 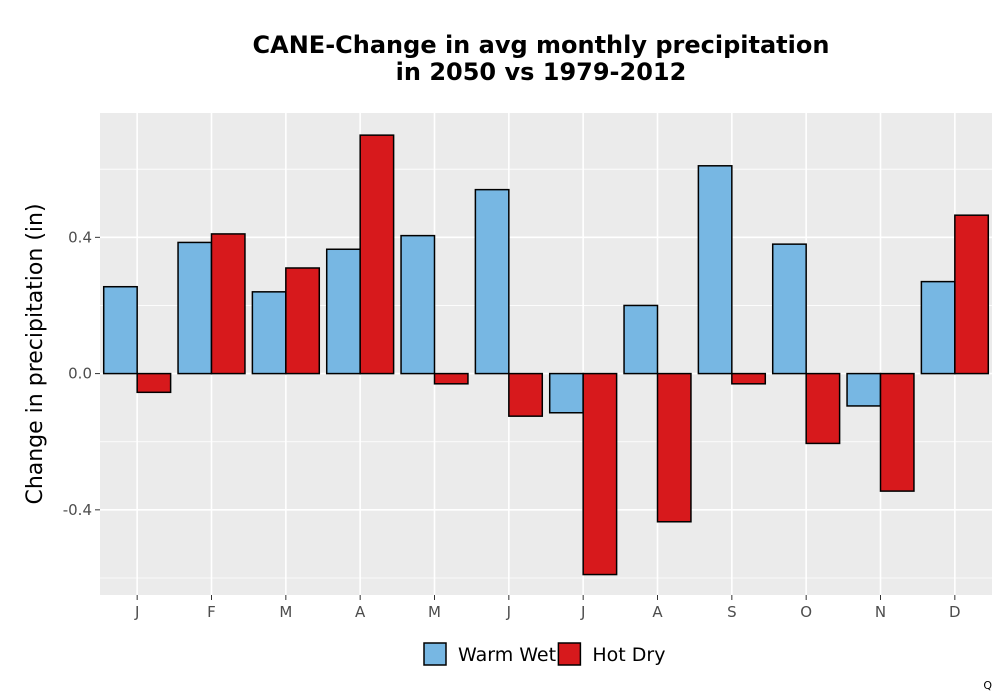 What do you see at coordinates (541, 72) in the screenshot?
I see `chart-title-line-2: in 2050 vs 1979-2012` at bounding box center [541, 72].